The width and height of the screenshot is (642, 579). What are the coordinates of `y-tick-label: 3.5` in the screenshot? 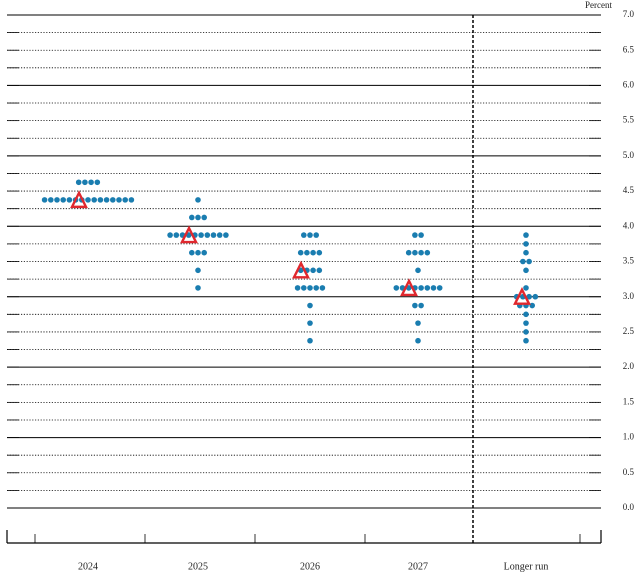 It's located at (629, 261).